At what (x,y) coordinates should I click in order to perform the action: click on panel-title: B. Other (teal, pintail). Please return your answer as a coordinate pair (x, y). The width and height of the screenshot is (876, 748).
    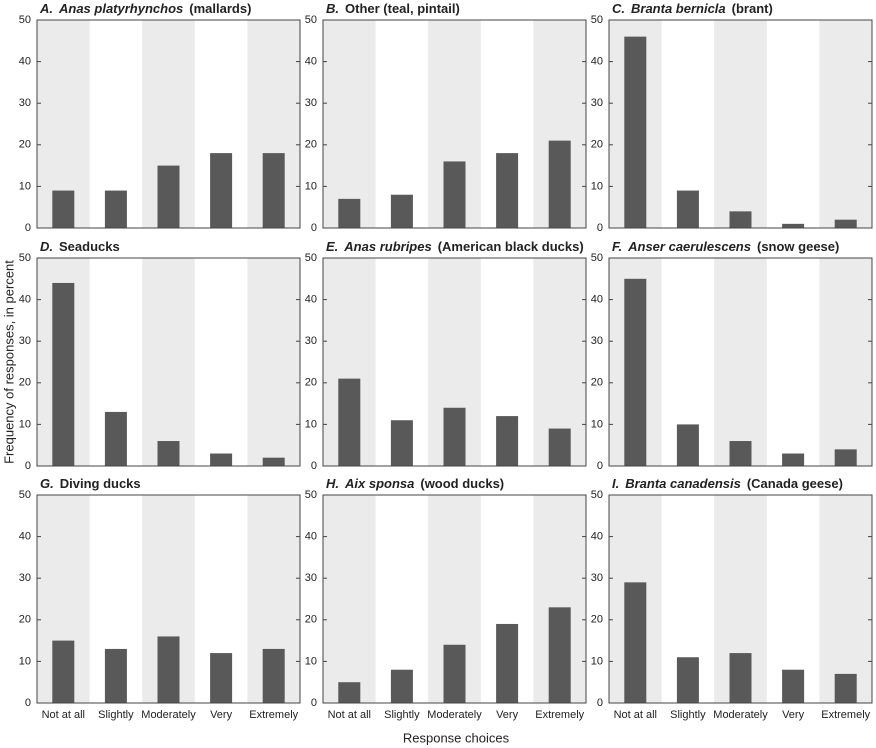
    Looking at the image, I should click on (393, 8).